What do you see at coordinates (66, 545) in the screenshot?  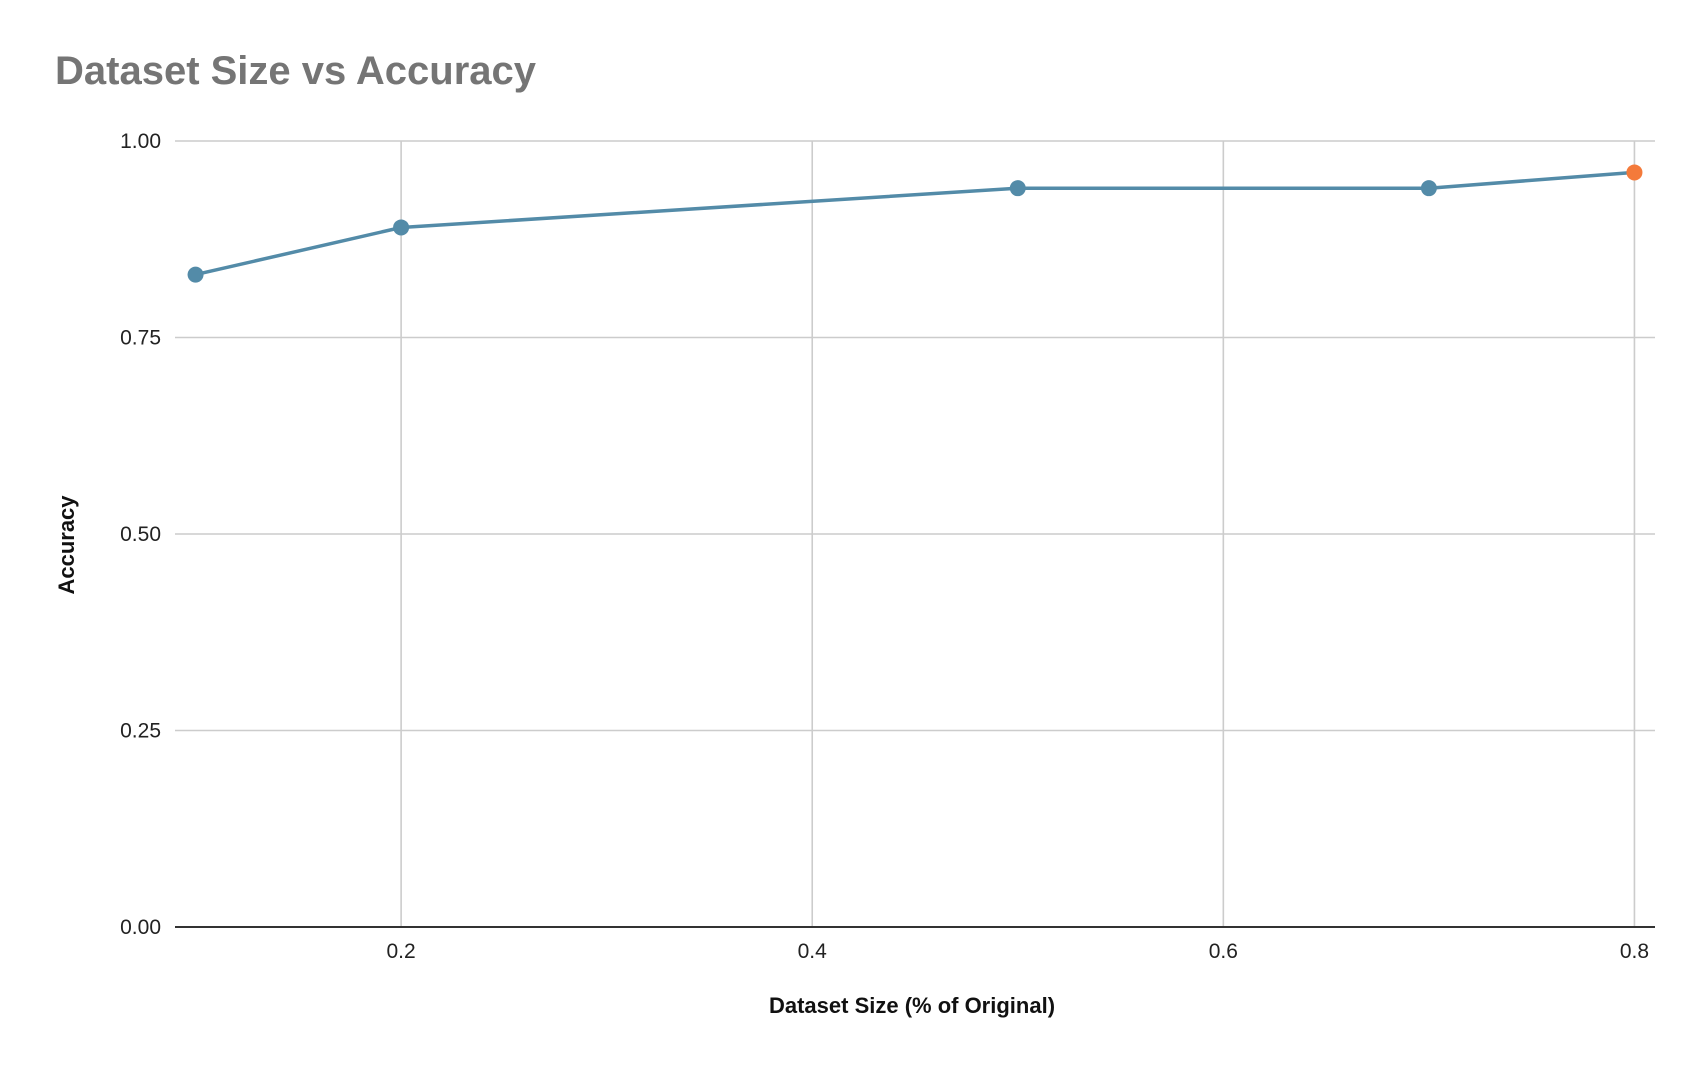 I see `y-axis-title: Accuracy` at bounding box center [66, 545].